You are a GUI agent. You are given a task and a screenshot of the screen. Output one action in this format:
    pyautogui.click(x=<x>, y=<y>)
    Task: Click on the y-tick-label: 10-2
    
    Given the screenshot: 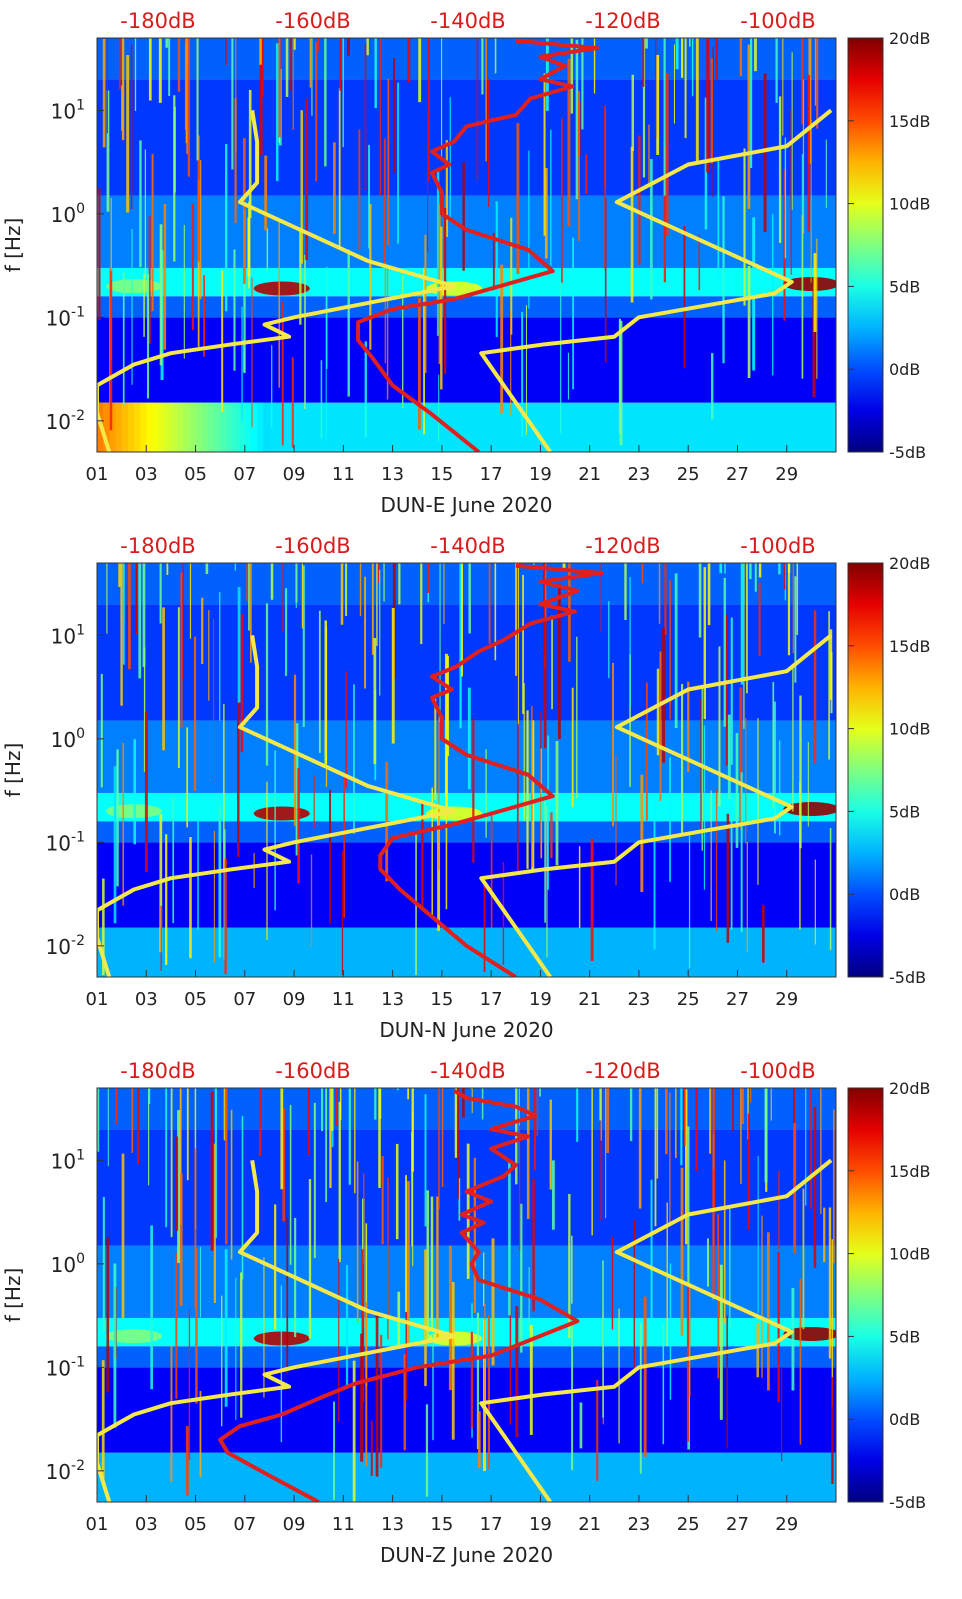 What is the action you would take?
    pyautogui.click(x=65, y=946)
    